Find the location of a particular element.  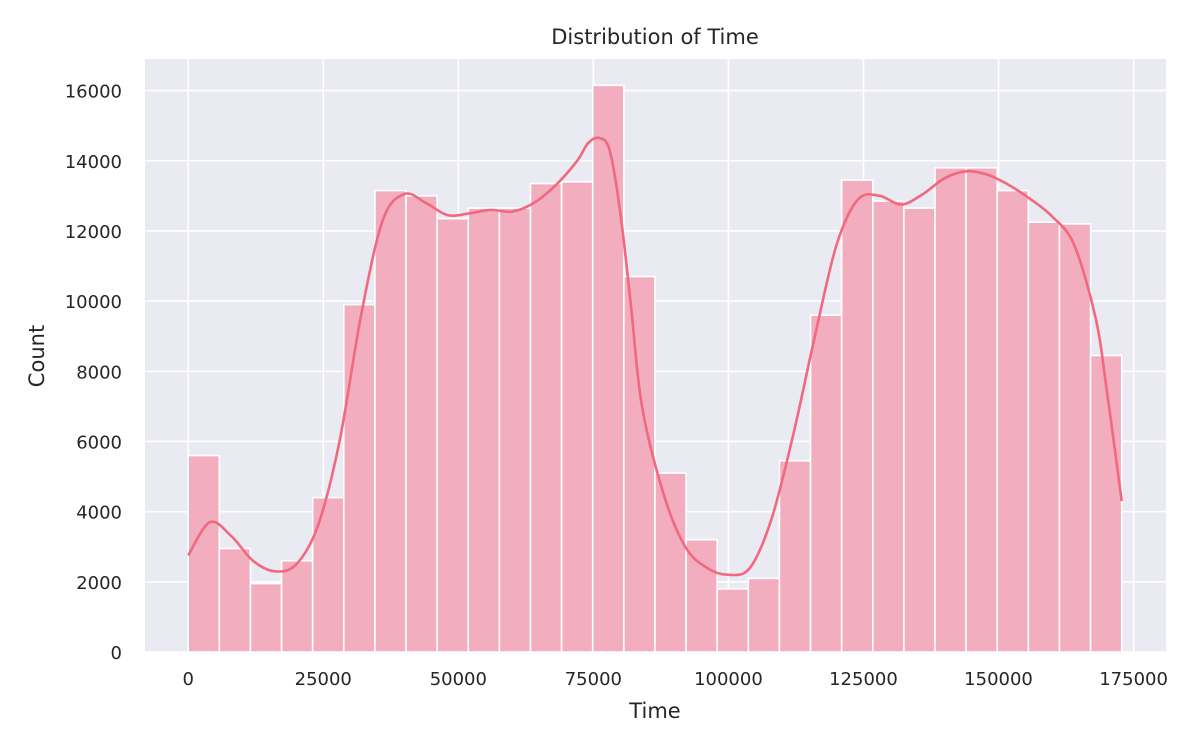

x-tick-label: 100000 is located at coordinates (728, 679).